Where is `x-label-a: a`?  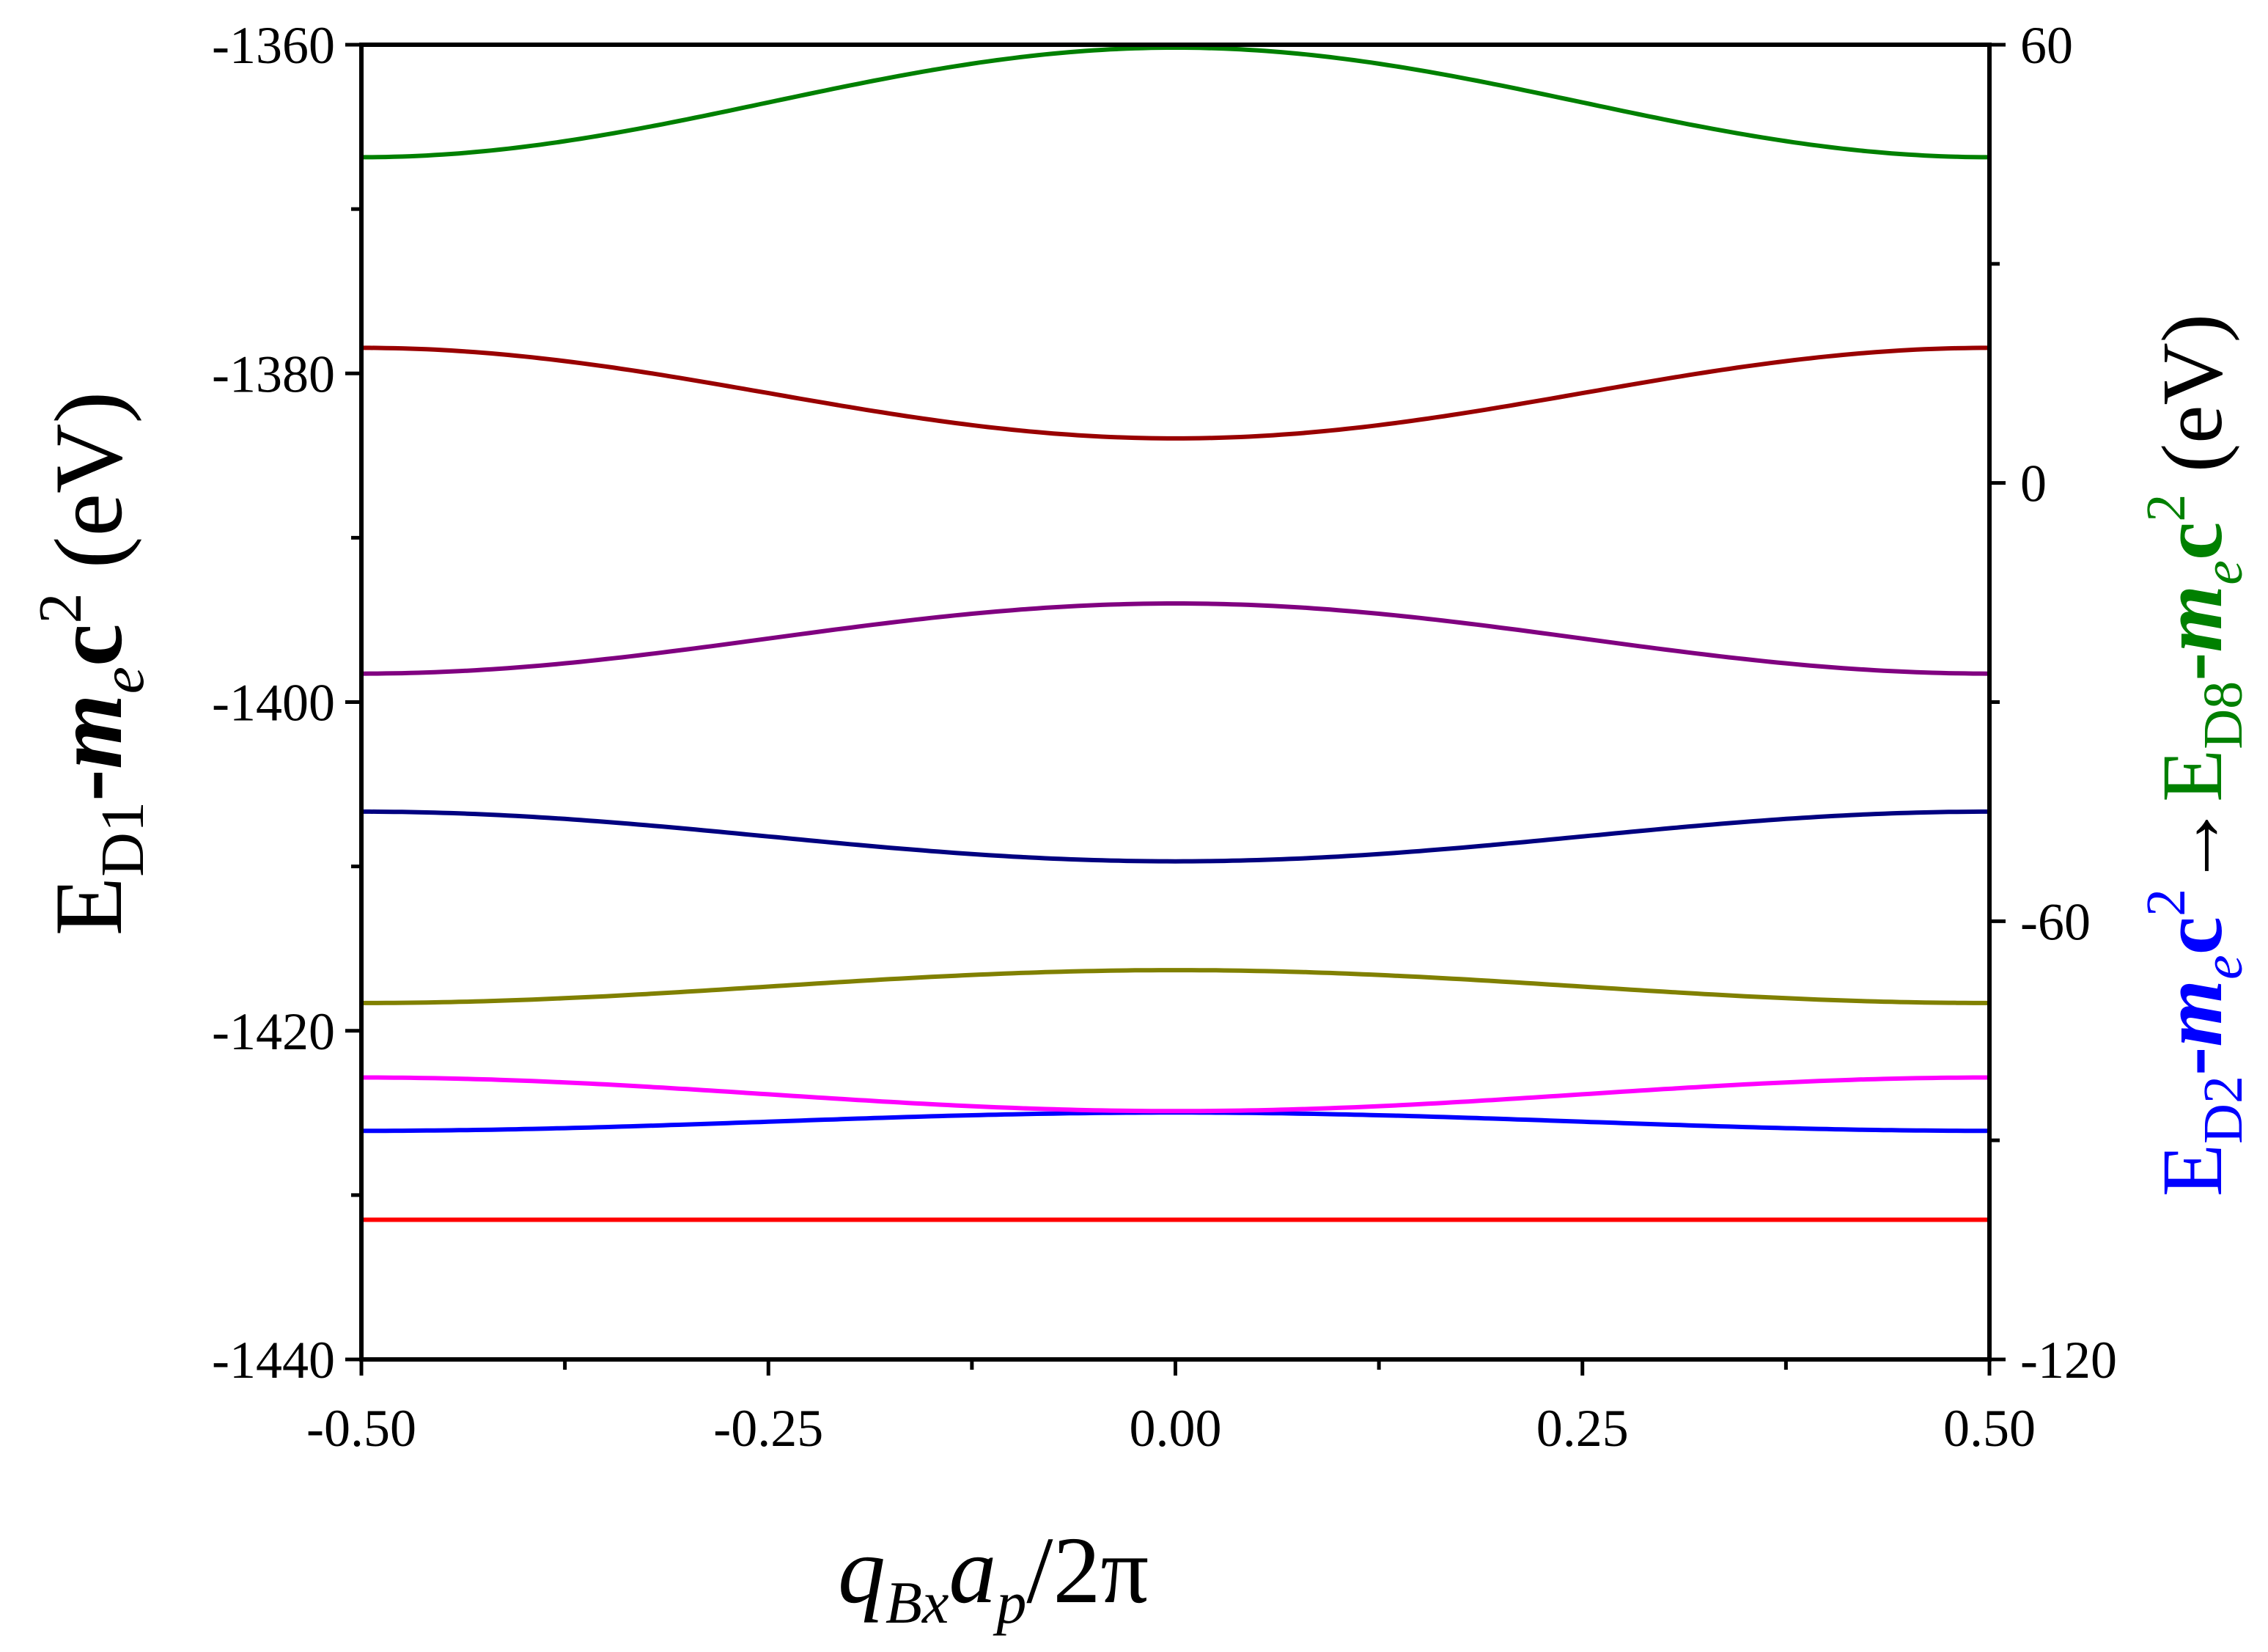 x-label-a: a is located at coordinates (972, 1571).